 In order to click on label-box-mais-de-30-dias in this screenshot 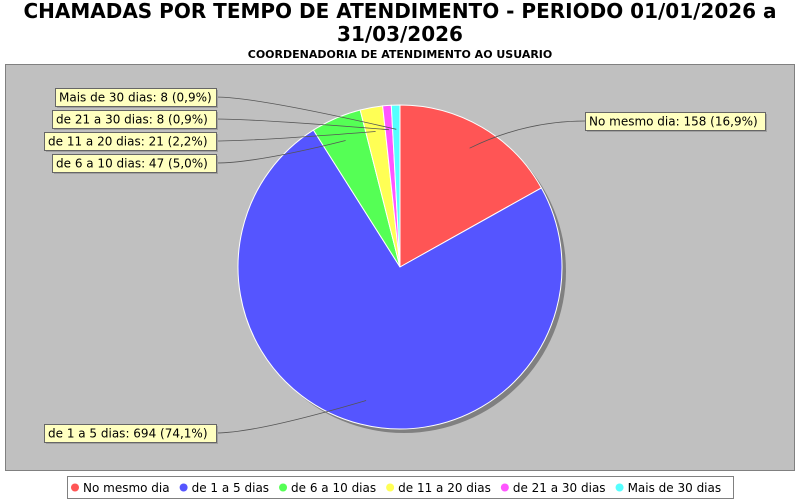, I will do `click(136, 97)`.